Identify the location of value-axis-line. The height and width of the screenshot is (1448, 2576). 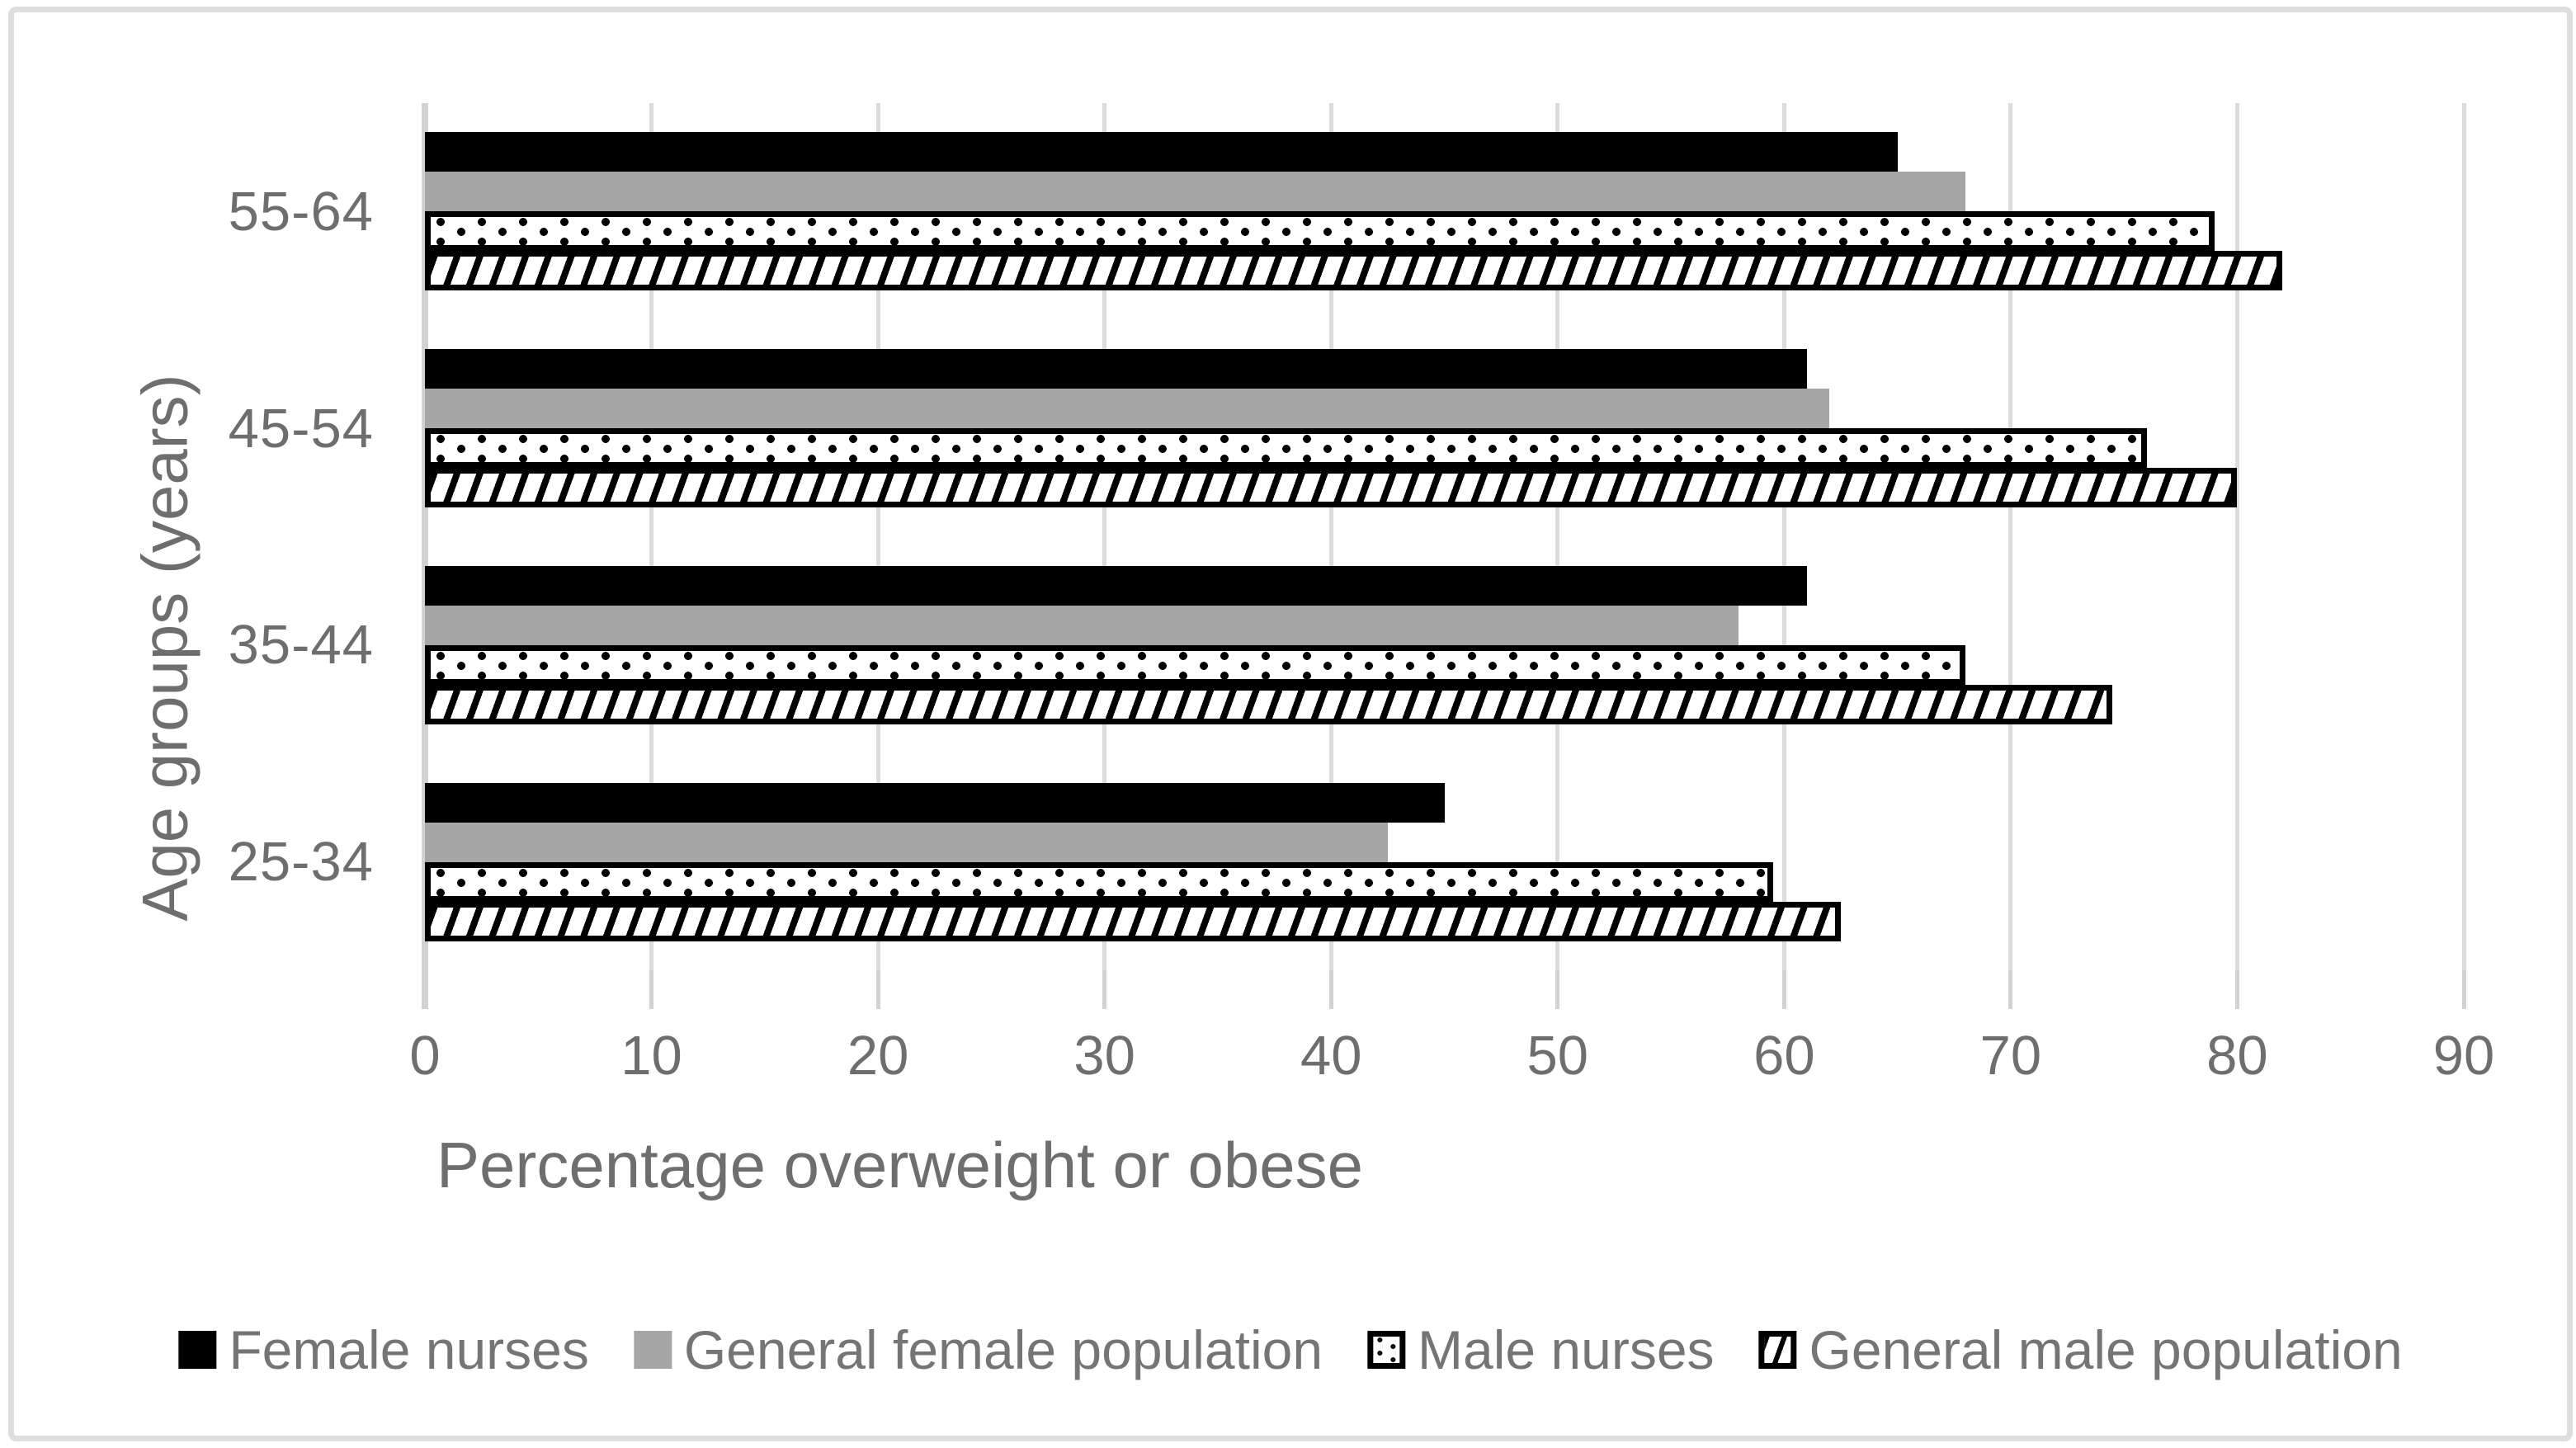
(425, 556).